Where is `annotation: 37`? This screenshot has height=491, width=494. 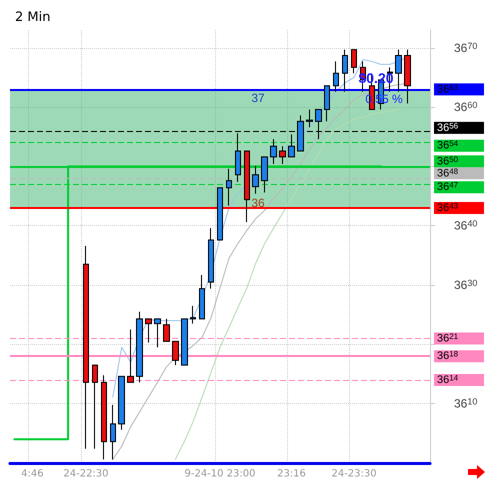 annotation: 37 is located at coordinates (258, 98).